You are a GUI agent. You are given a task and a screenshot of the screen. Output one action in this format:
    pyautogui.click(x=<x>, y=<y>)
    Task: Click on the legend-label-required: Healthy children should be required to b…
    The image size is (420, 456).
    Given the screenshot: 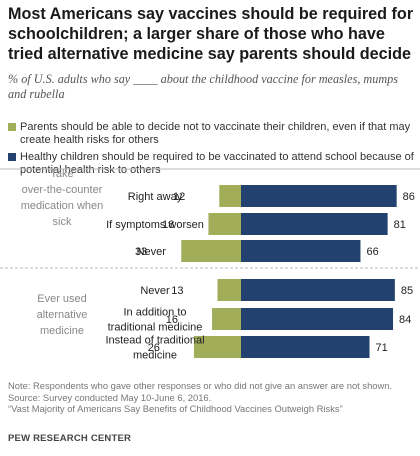 What is the action you would take?
    pyautogui.click(x=217, y=163)
    